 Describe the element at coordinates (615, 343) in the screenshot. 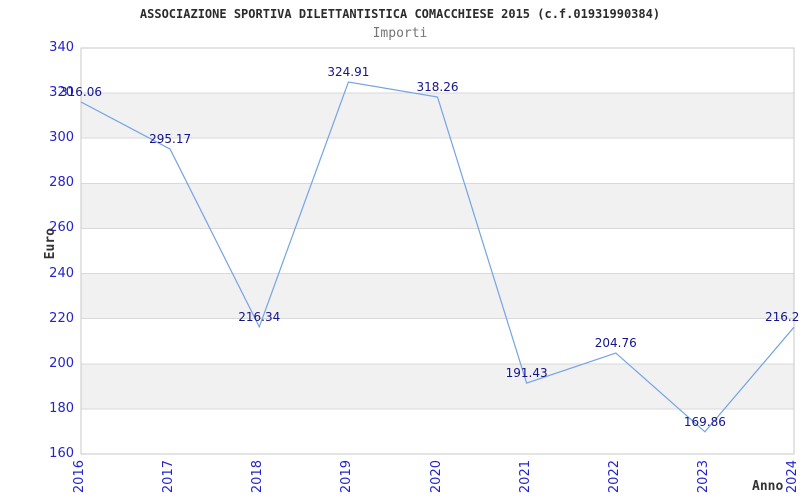

I see `data-label: 204.76` at that location.